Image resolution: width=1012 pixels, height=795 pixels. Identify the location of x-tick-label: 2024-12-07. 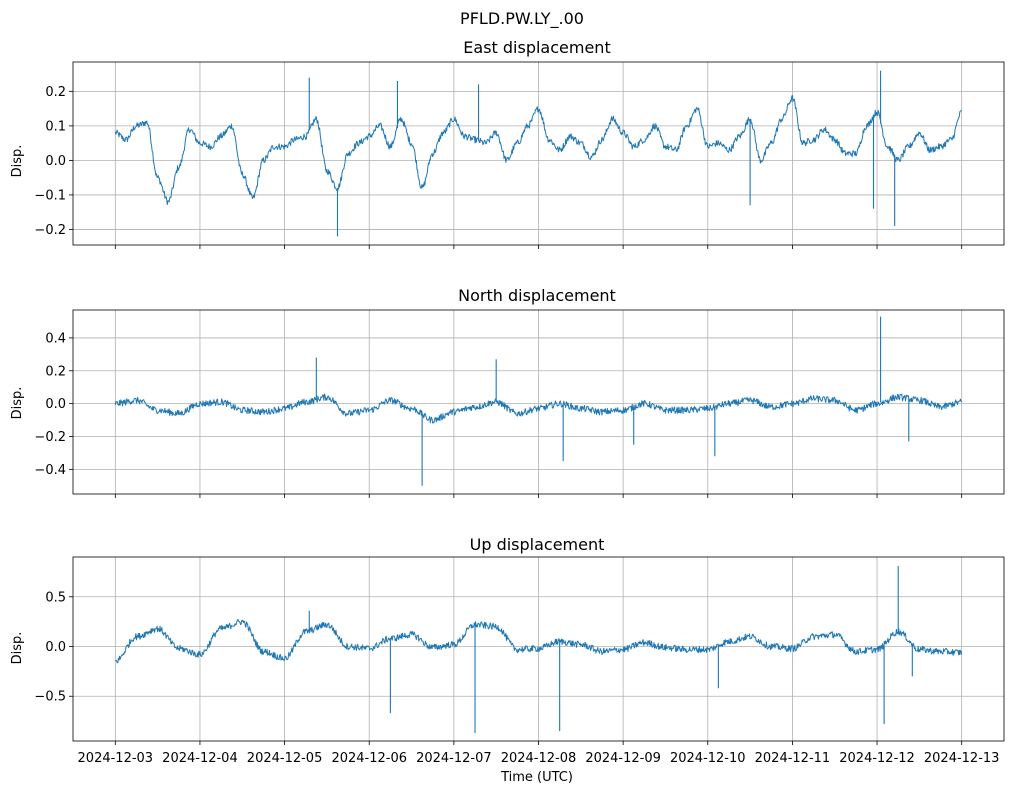
(454, 758).